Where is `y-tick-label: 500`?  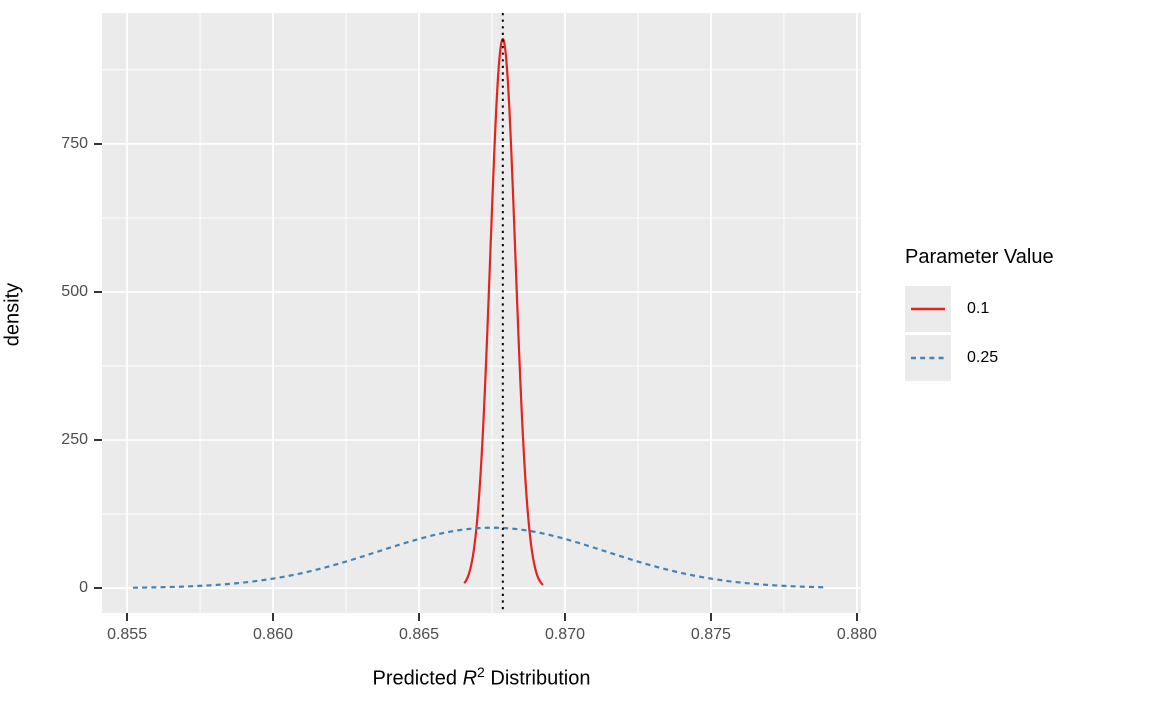
y-tick-label: 500 is located at coordinates (74, 291).